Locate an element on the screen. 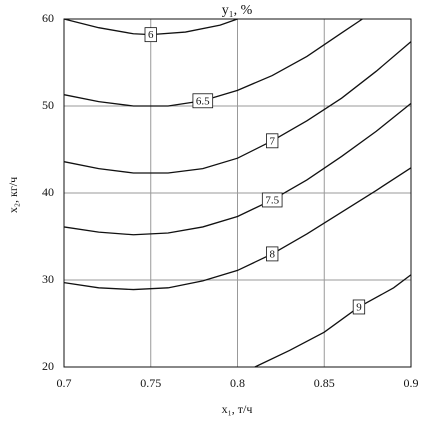 This screenshot has width=424, height=422. x-tick-label: 0.9 is located at coordinates (411, 383).